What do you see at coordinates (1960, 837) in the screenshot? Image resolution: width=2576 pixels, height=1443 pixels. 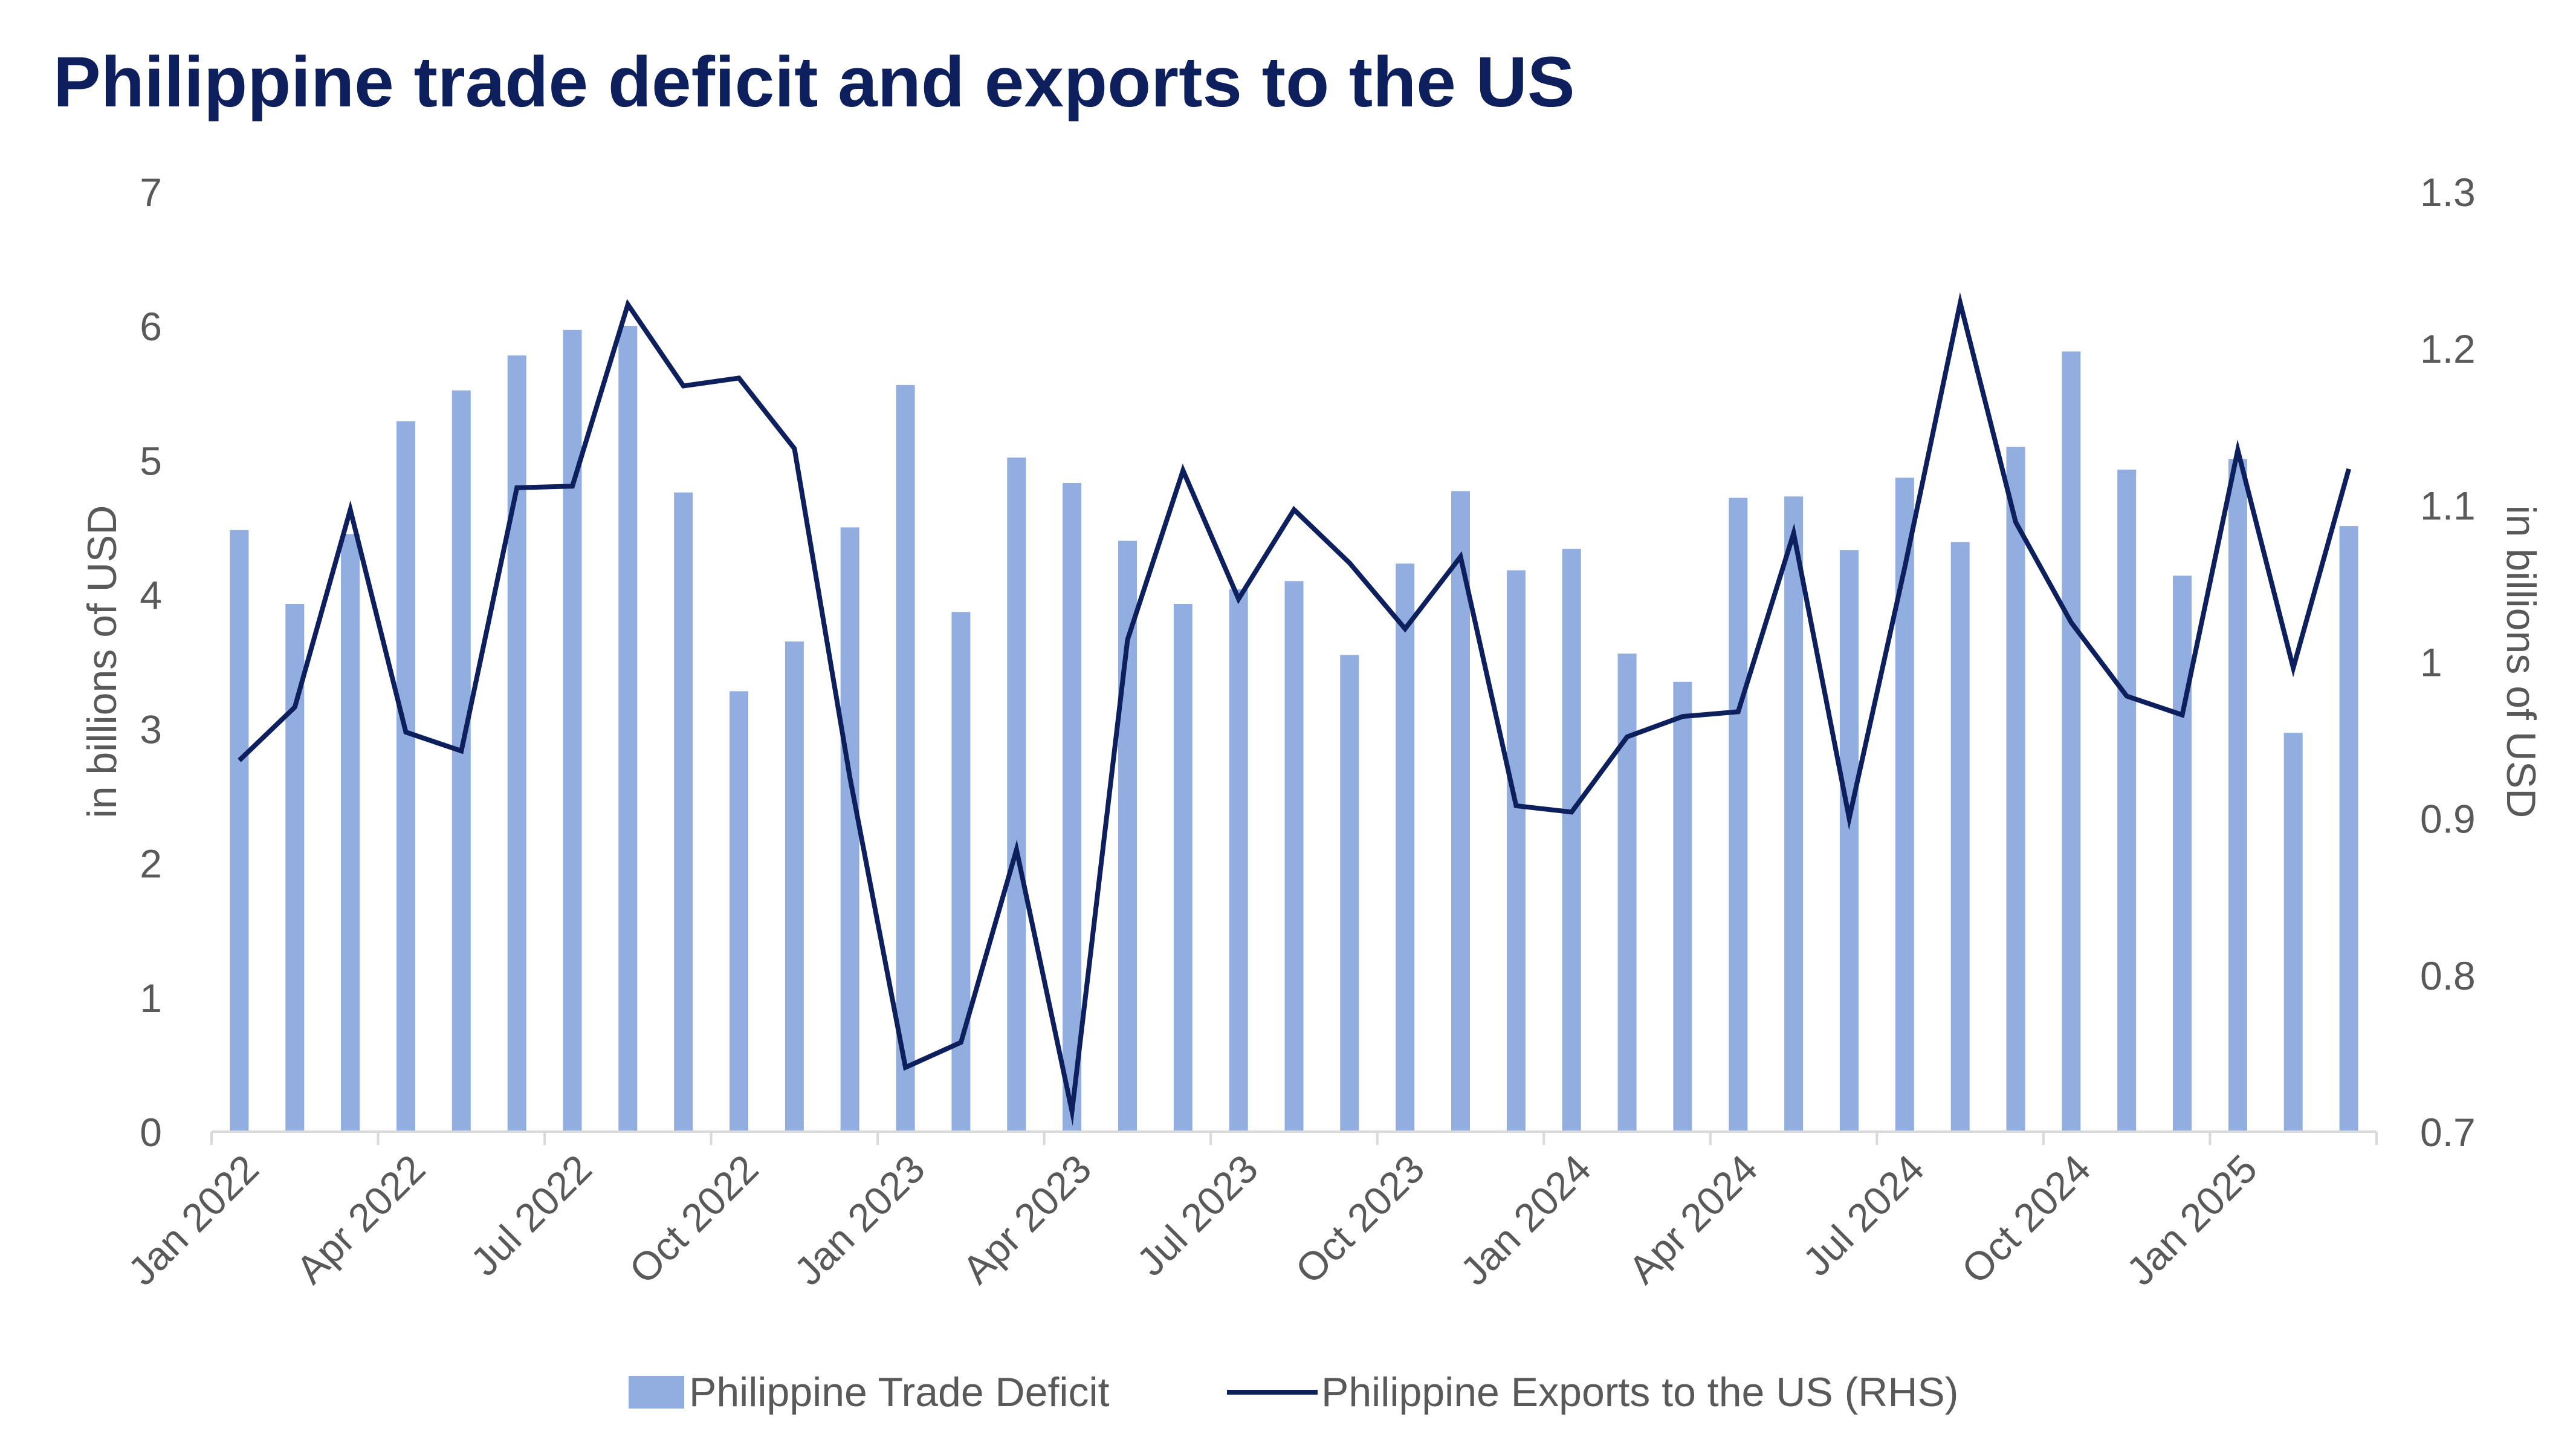 I see `bar-aug-2024` at bounding box center [1960, 837].